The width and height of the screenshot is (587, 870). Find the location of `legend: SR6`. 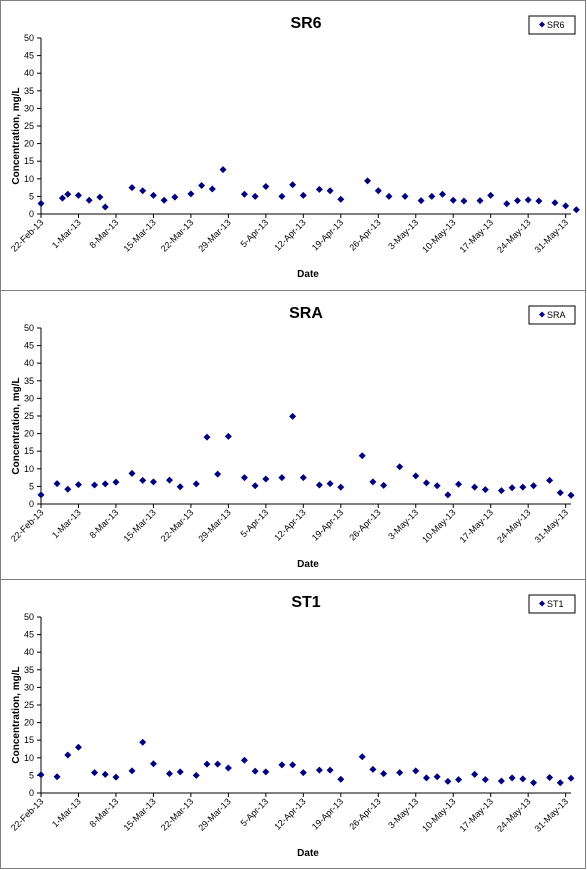

legend: SR6 is located at coordinates (552, 25).